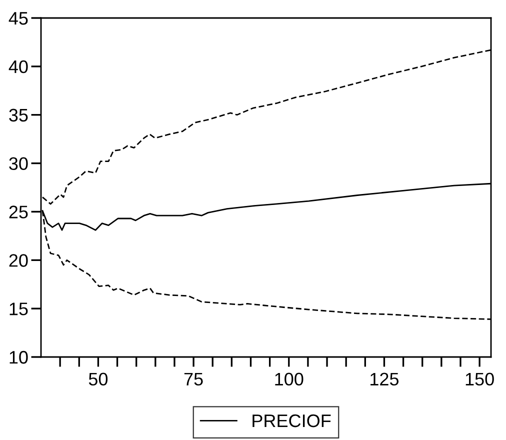 The image size is (506, 440). Describe the element at coordinates (18, 260) in the screenshot. I see `y-tick-label: 20` at that location.